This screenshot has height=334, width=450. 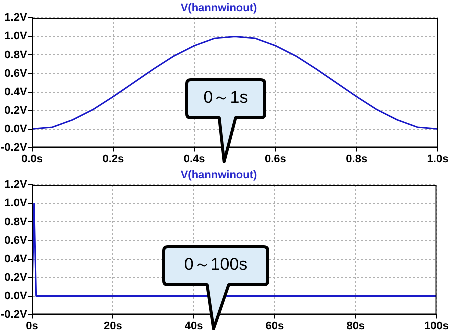 What do you see at coordinates (226, 98) in the screenshot?
I see `annotation: 0～1s` at bounding box center [226, 98].